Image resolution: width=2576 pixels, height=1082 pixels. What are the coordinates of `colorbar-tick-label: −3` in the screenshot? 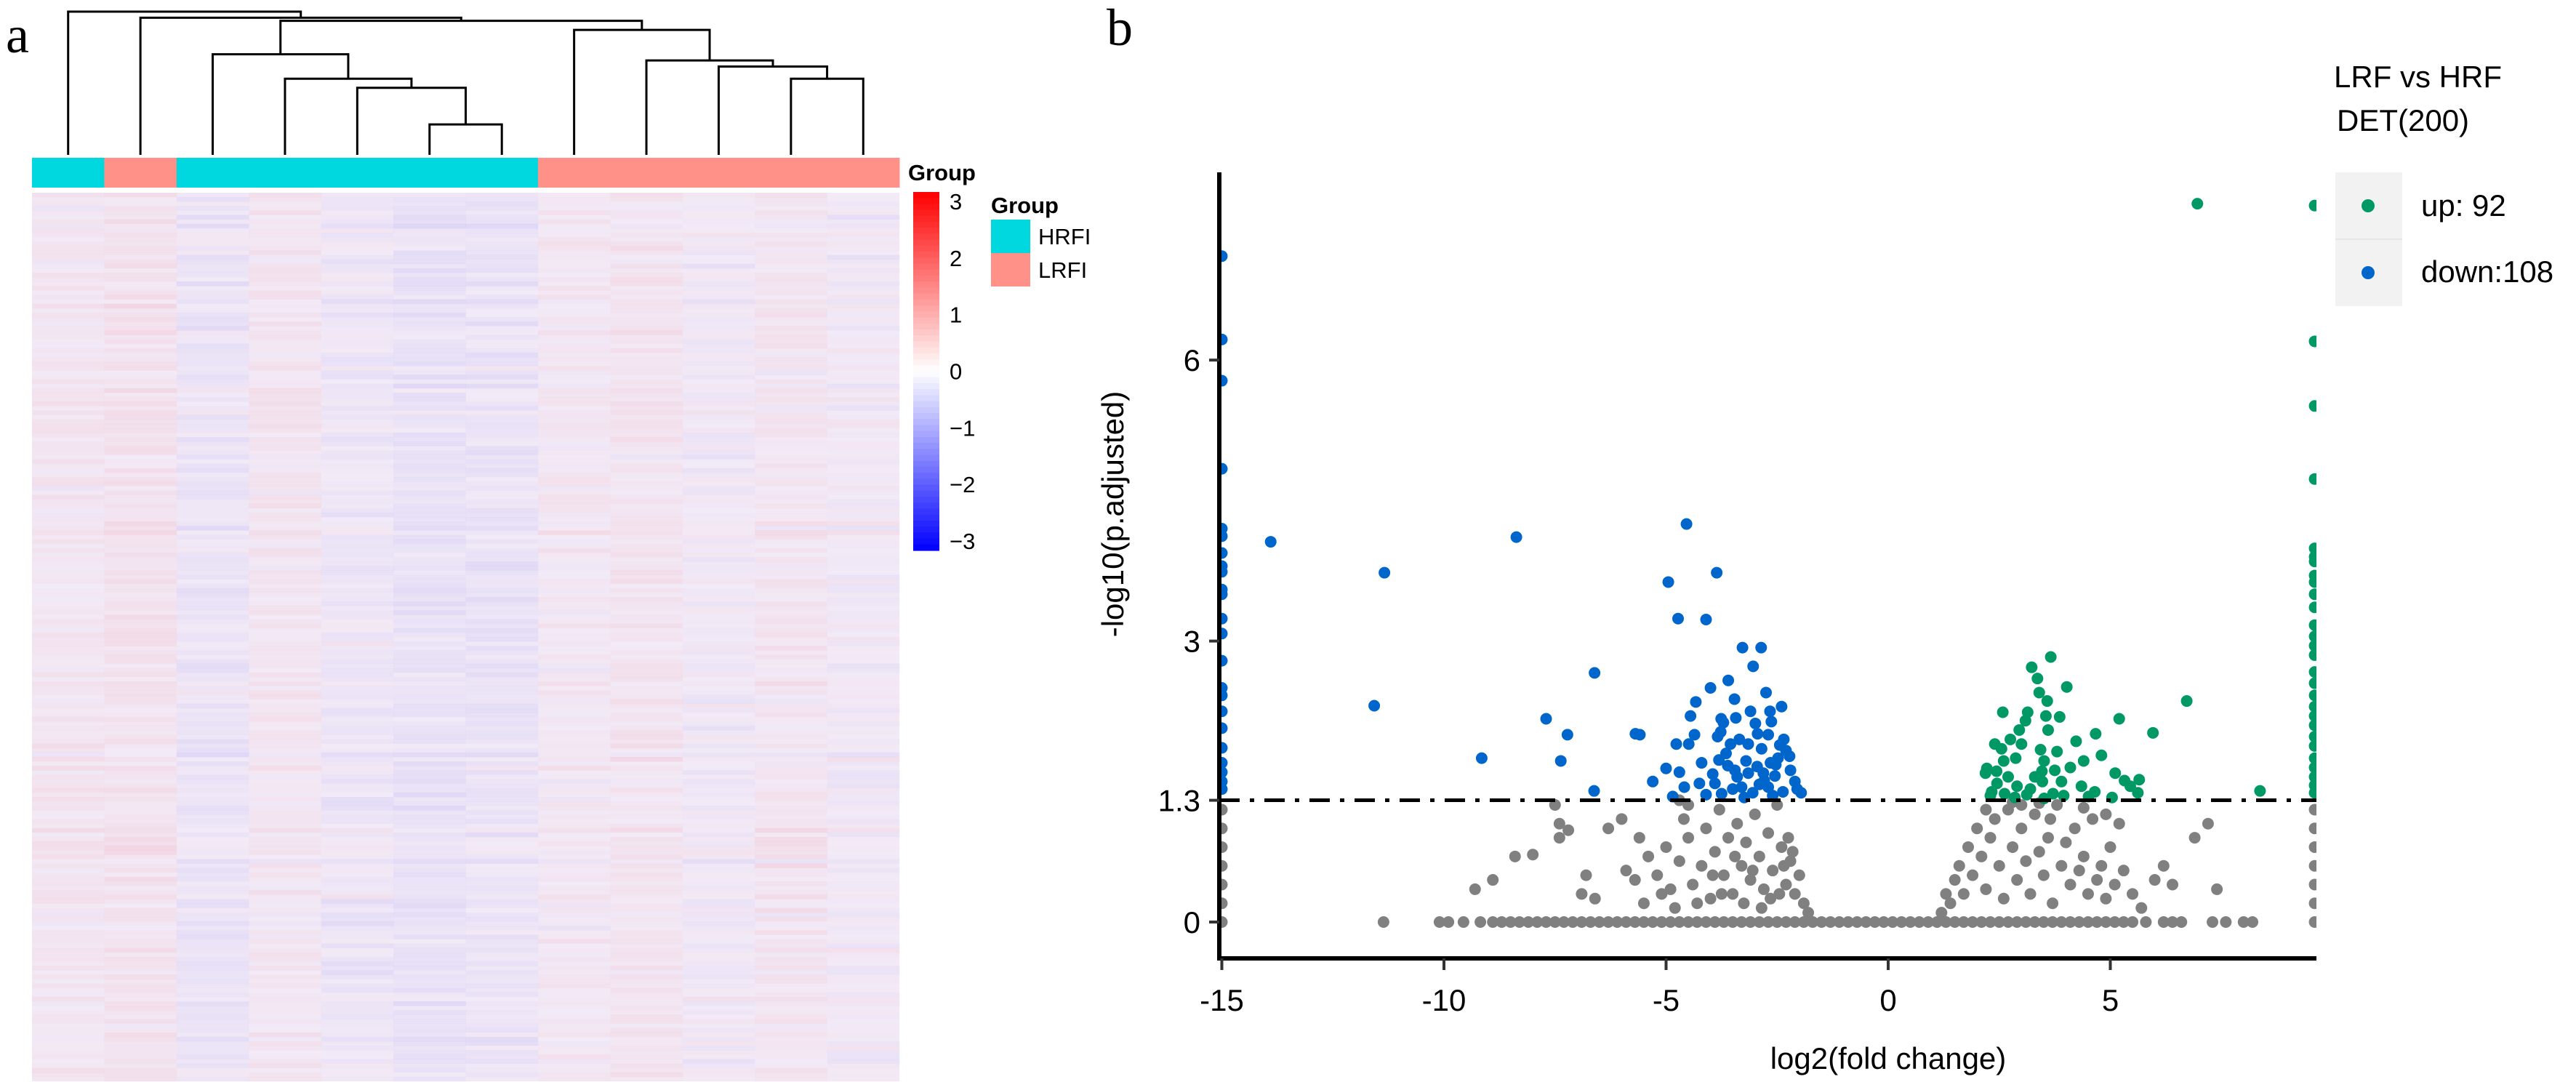 It's located at (963, 541).